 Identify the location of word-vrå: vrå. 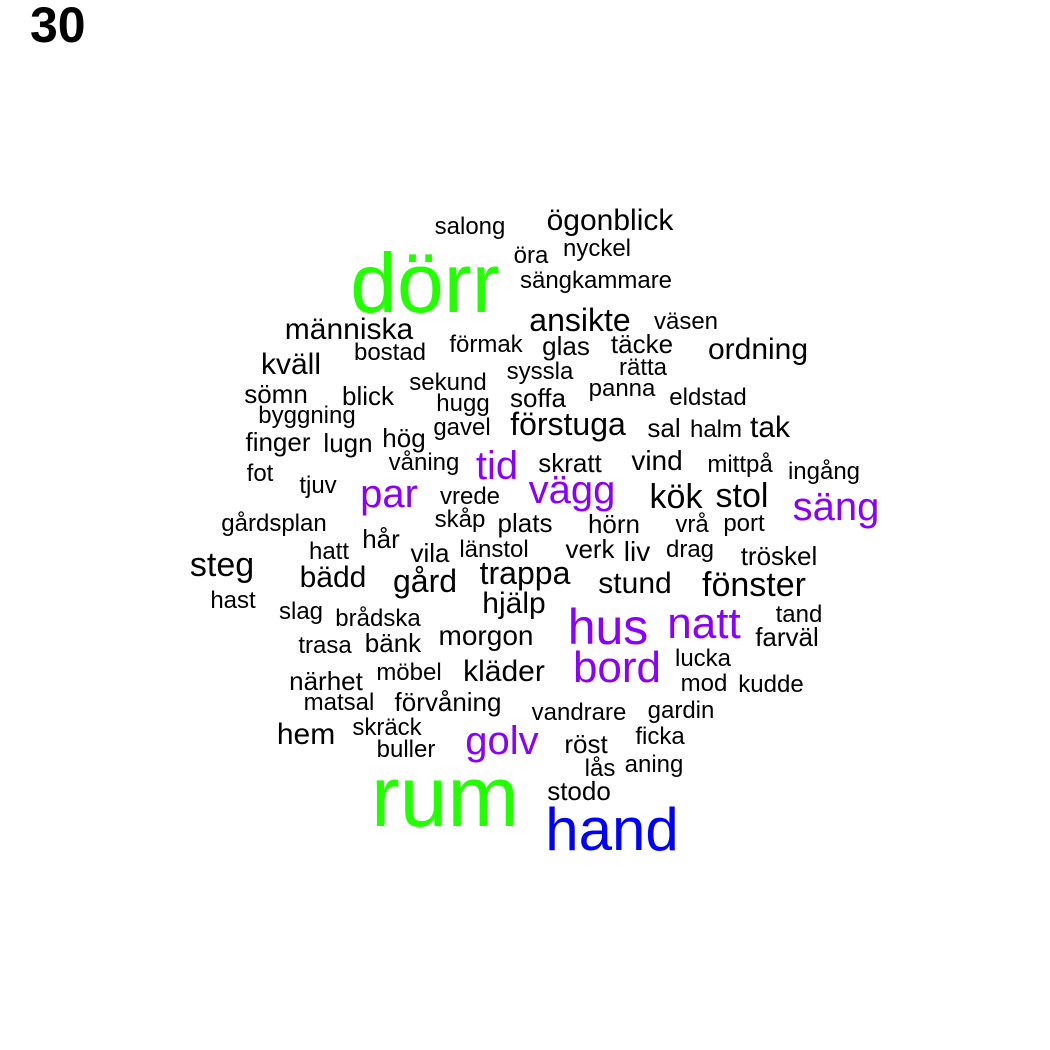
(692, 524).